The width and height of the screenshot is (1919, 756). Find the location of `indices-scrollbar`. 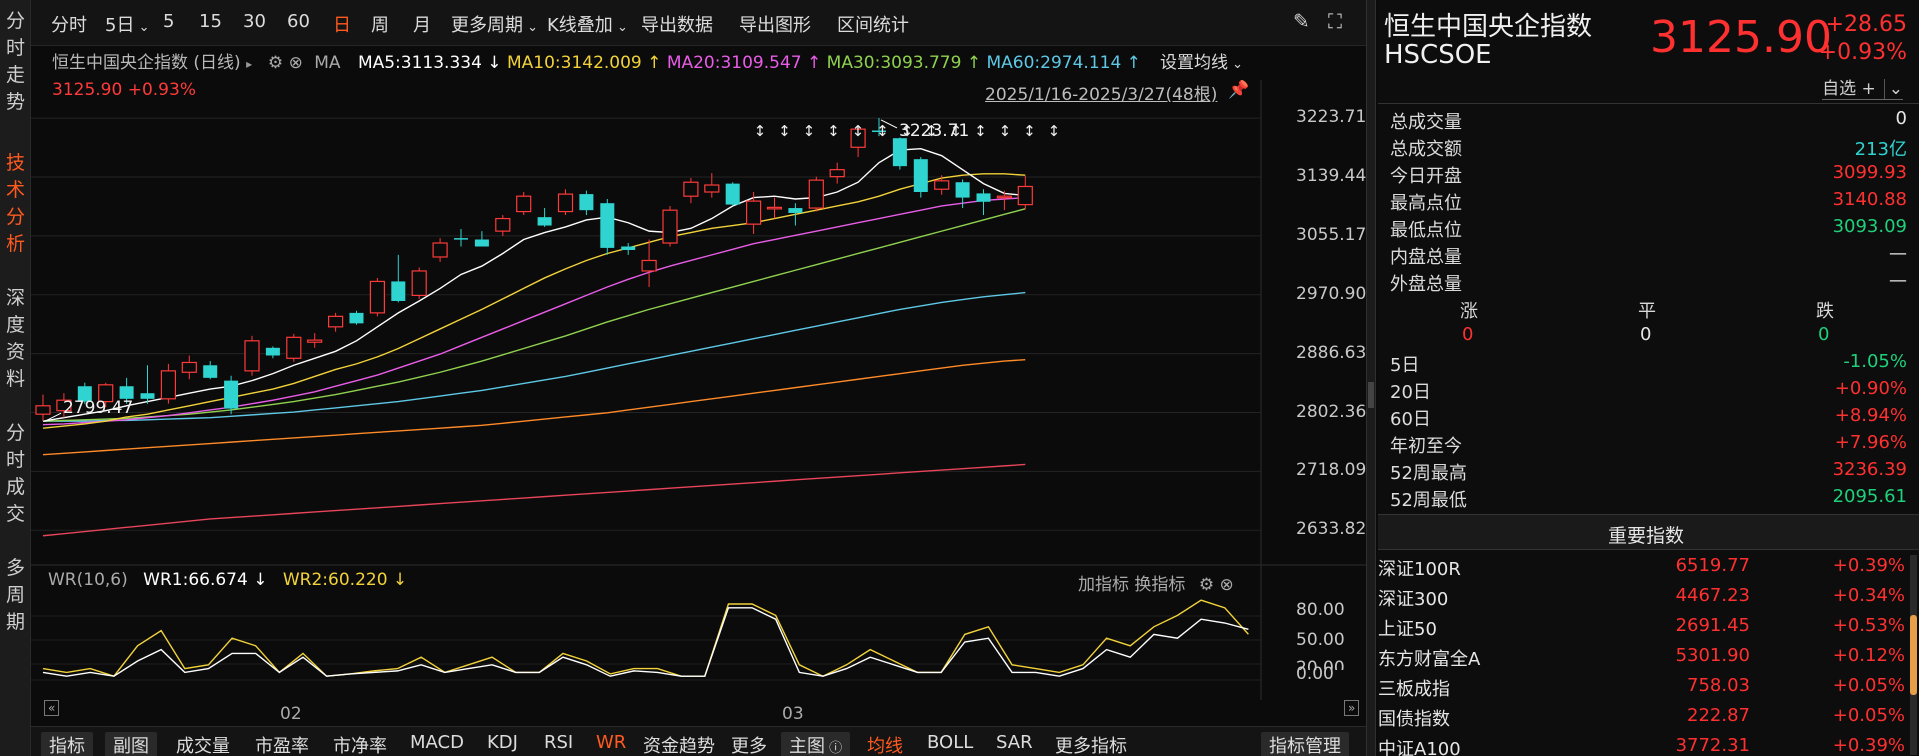

indices-scrollbar is located at coordinates (1913, 655).